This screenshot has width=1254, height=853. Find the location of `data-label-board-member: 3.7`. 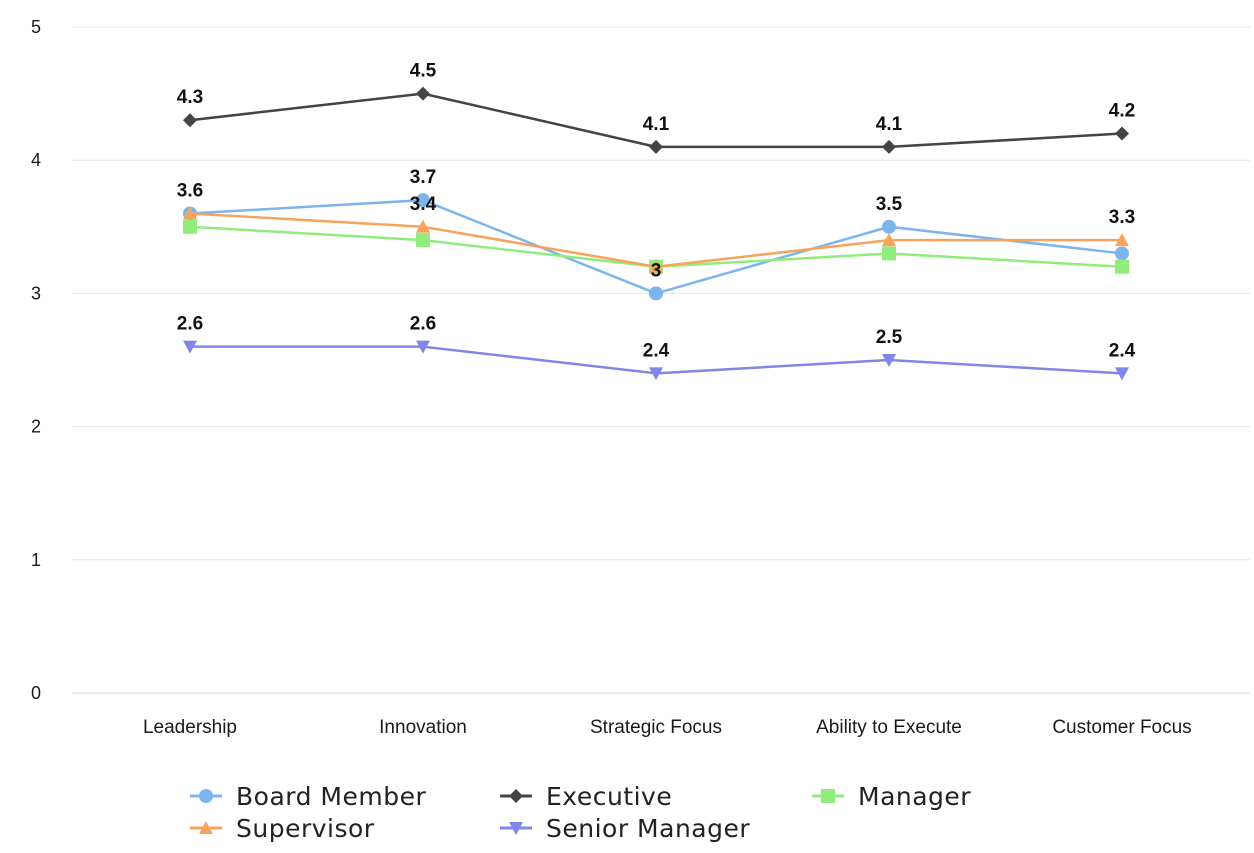

data-label-board-member: 3.7 is located at coordinates (423, 177).